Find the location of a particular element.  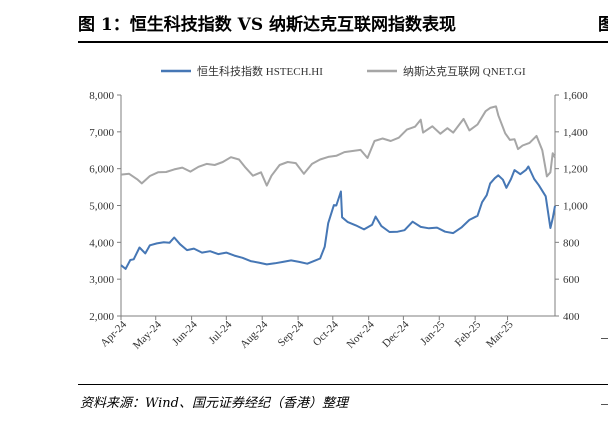

right-tick-label: 600 is located at coordinates (571, 280).